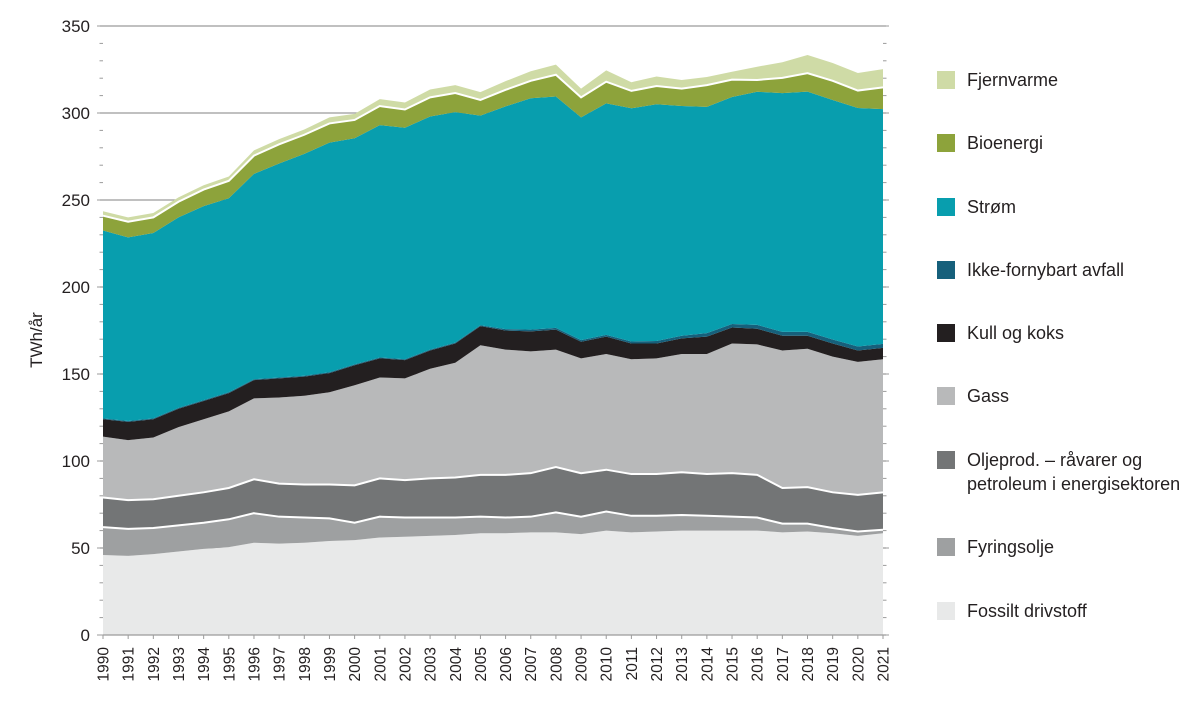 Image resolution: width=1200 pixels, height=706 pixels. I want to click on legend-item-fjernvarme: Fjernvarme, so click(1066, 80).